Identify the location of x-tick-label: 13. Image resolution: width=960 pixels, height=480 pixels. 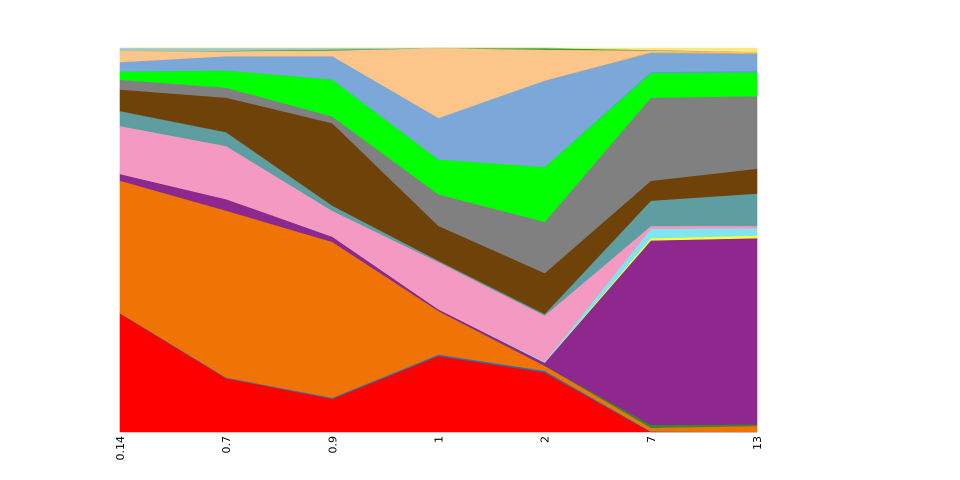
(757, 443).